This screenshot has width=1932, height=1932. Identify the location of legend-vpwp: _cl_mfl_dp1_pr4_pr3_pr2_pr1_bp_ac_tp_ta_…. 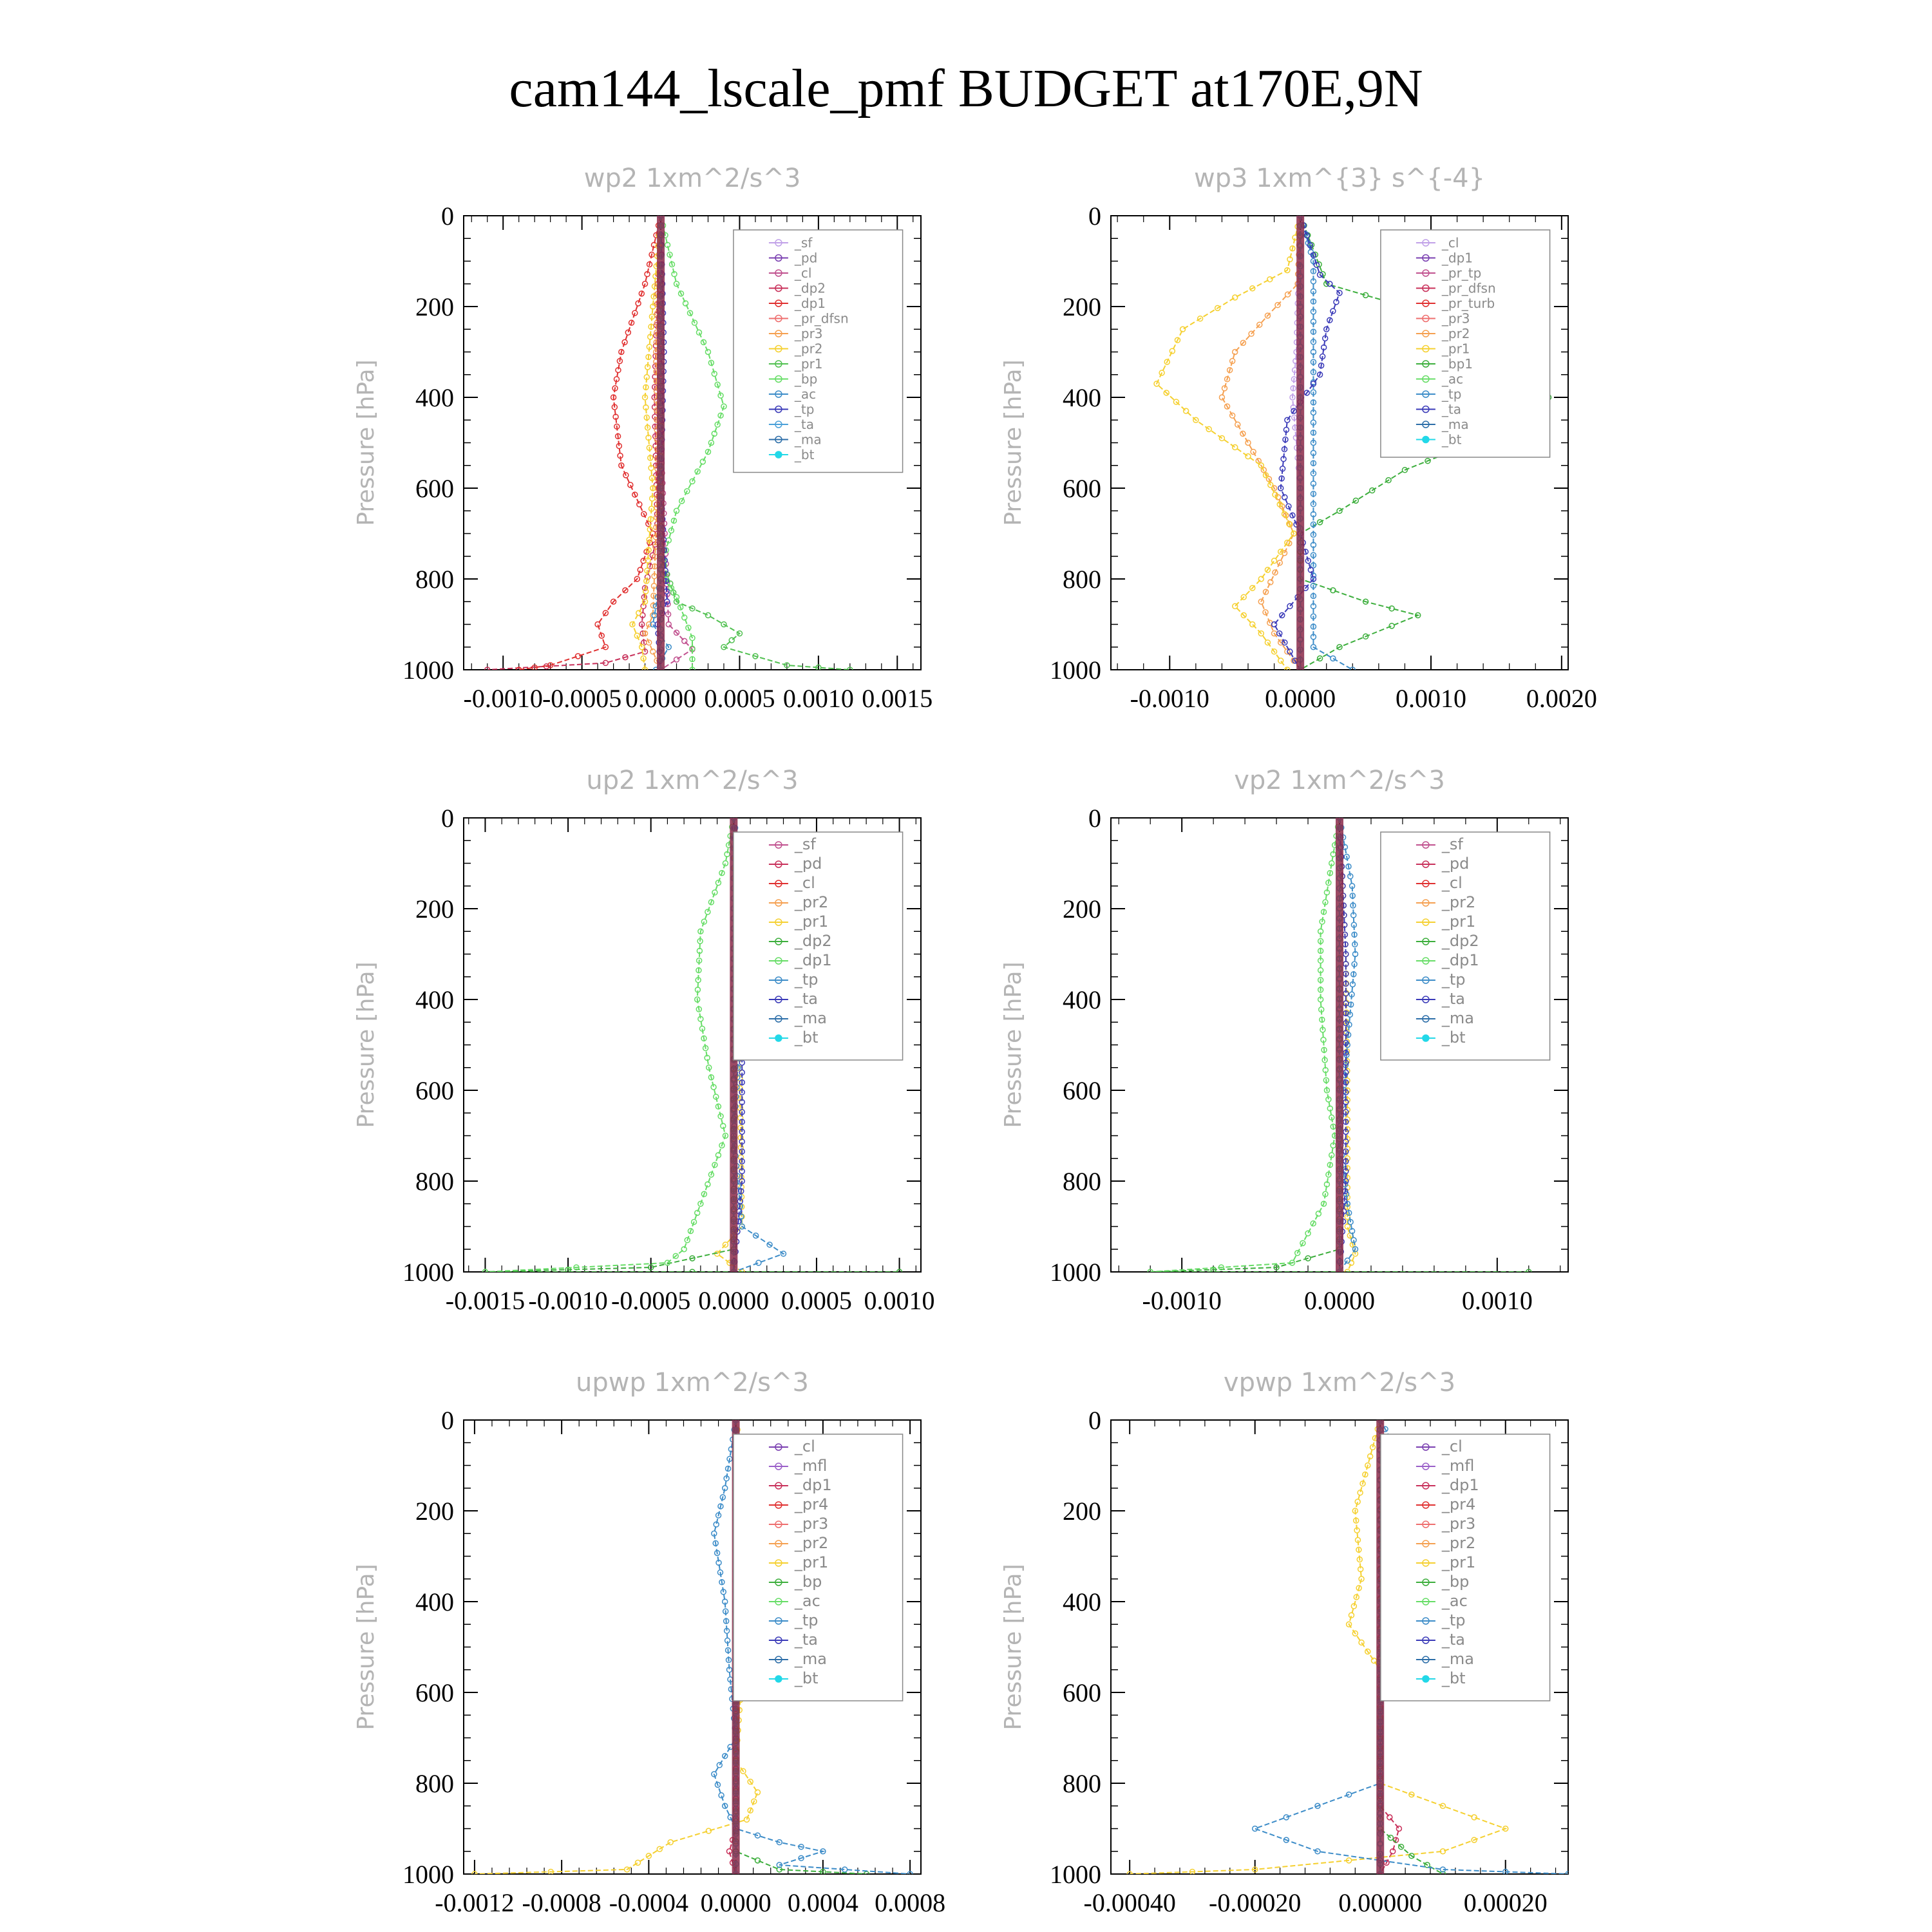
(1465, 1568).